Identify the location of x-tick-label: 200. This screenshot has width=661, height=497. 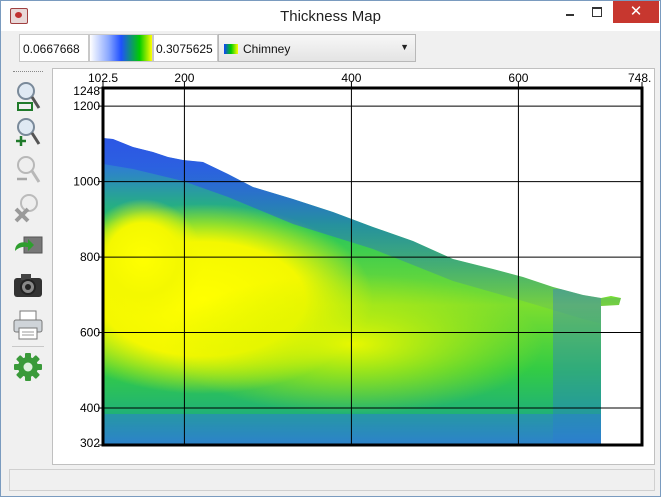
(184, 78).